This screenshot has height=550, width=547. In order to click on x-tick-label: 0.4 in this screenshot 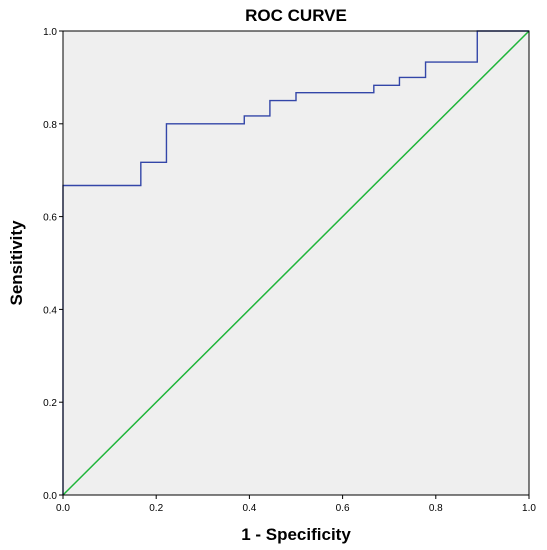, I will do `click(249, 508)`.